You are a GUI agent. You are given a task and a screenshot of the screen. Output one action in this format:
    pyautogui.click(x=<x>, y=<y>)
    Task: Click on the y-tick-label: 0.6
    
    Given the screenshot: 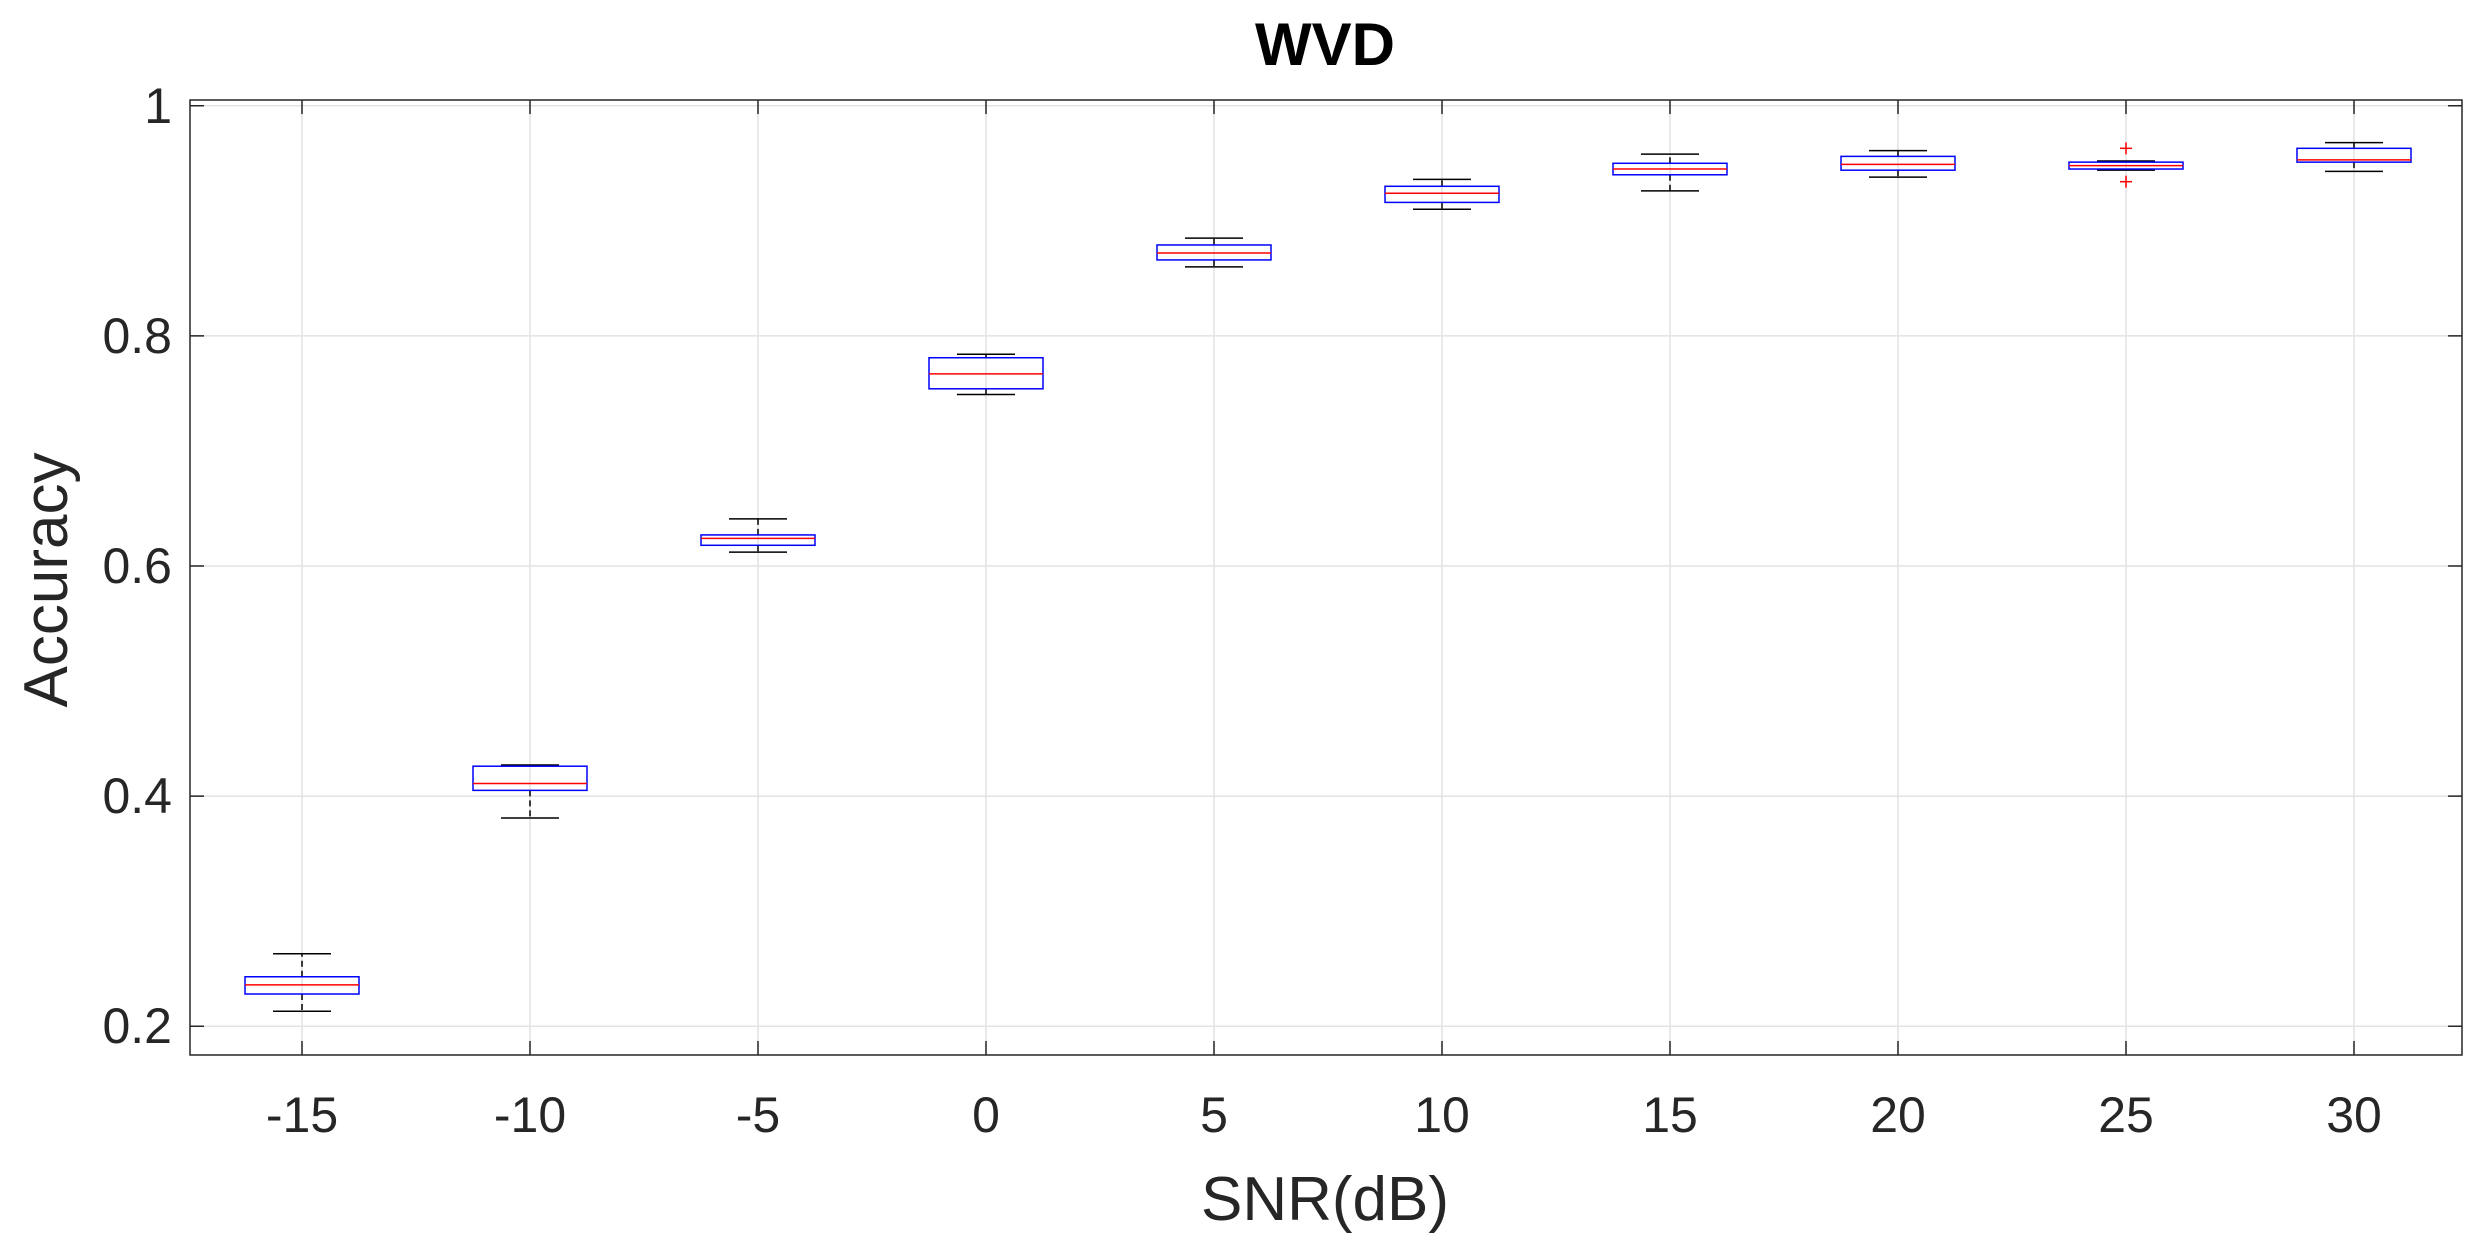 What is the action you would take?
    pyautogui.click(x=137, y=566)
    